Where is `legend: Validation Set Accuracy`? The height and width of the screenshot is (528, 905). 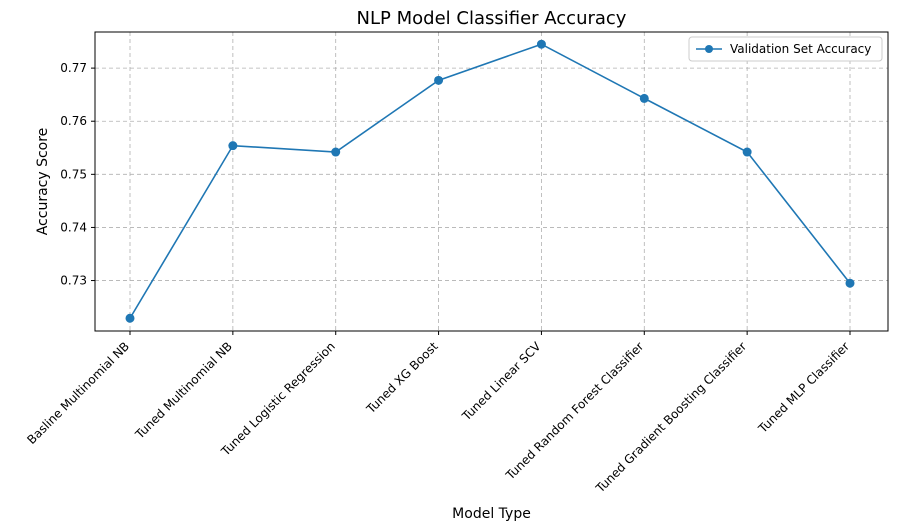
legend: Validation Set Accuracy is located at coordinates (785, 49).